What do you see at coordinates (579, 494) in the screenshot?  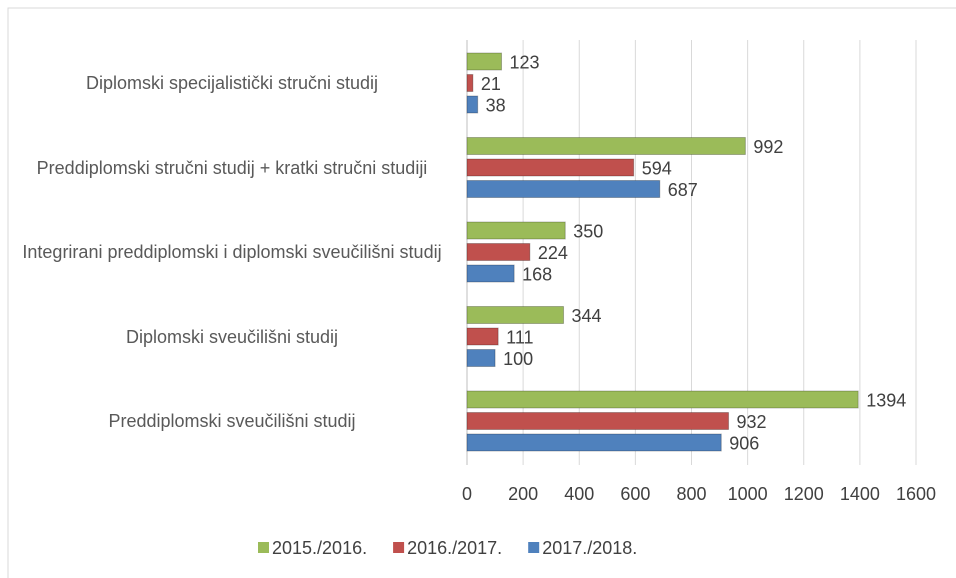 I see `x-tick-label: 400` at bounding box center [579, 494].